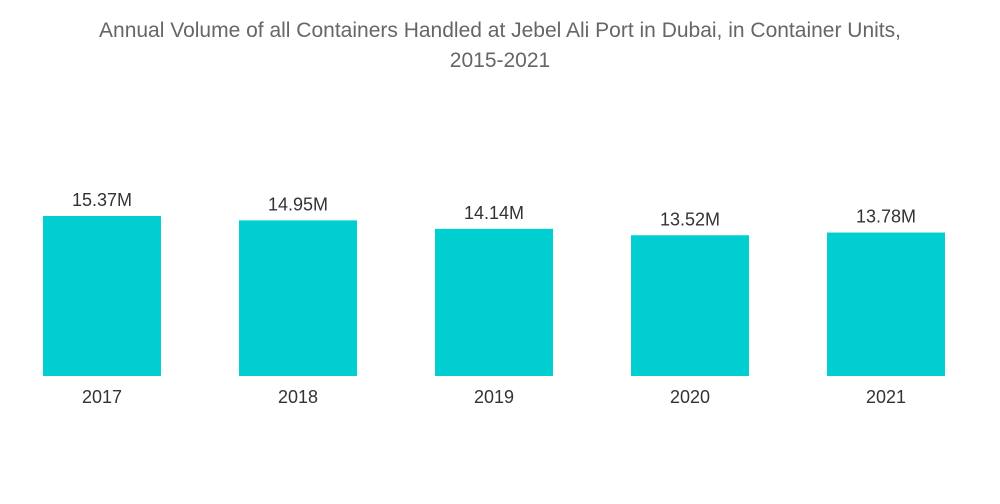  I want to click on bar-2020, so click(690, 305).